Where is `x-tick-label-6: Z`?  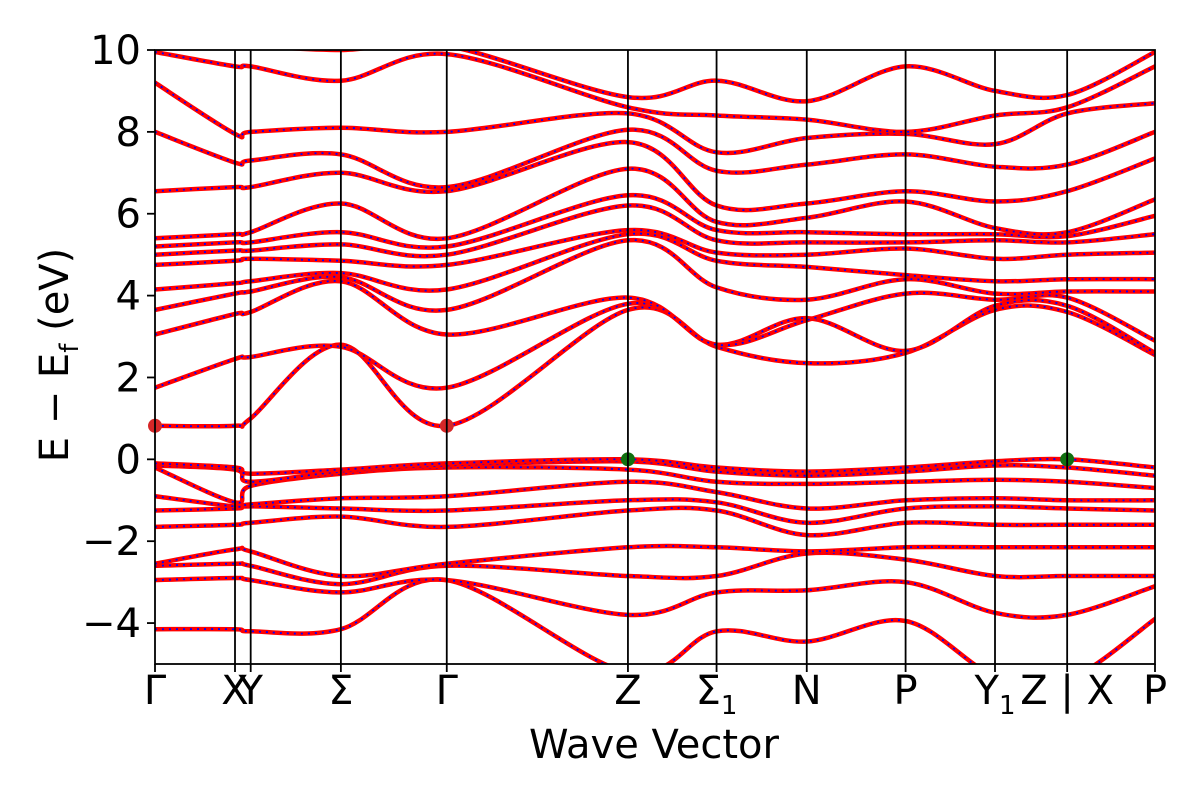 x-tick-label-6: Z is located at coordinates (627, 691).